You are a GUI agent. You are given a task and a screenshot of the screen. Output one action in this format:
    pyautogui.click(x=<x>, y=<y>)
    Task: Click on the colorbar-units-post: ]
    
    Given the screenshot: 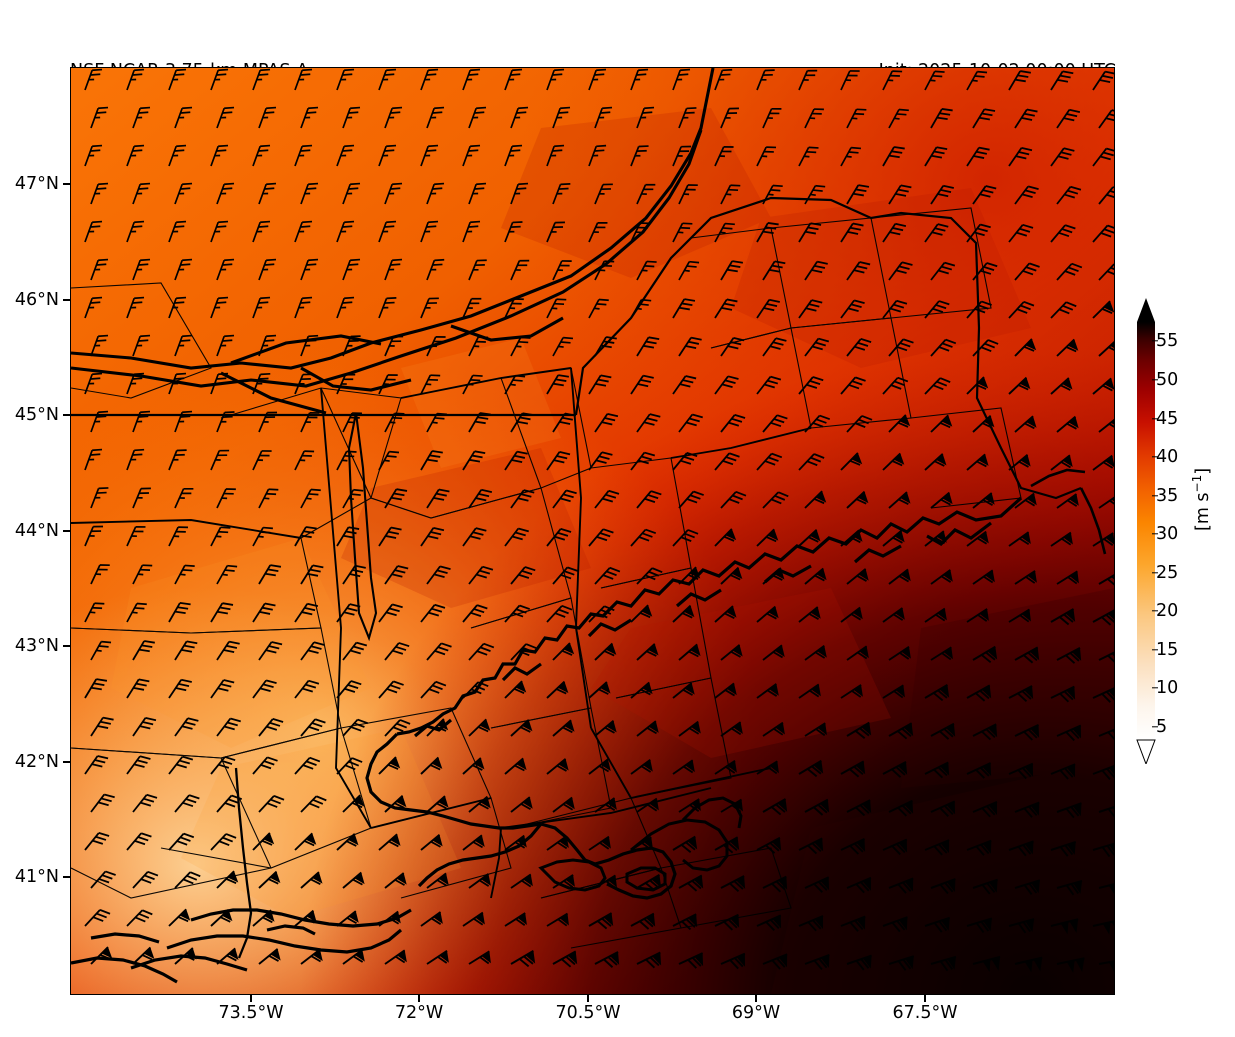 What is the action you would take?
    pyautogui.click(x=1202, y=471)
    